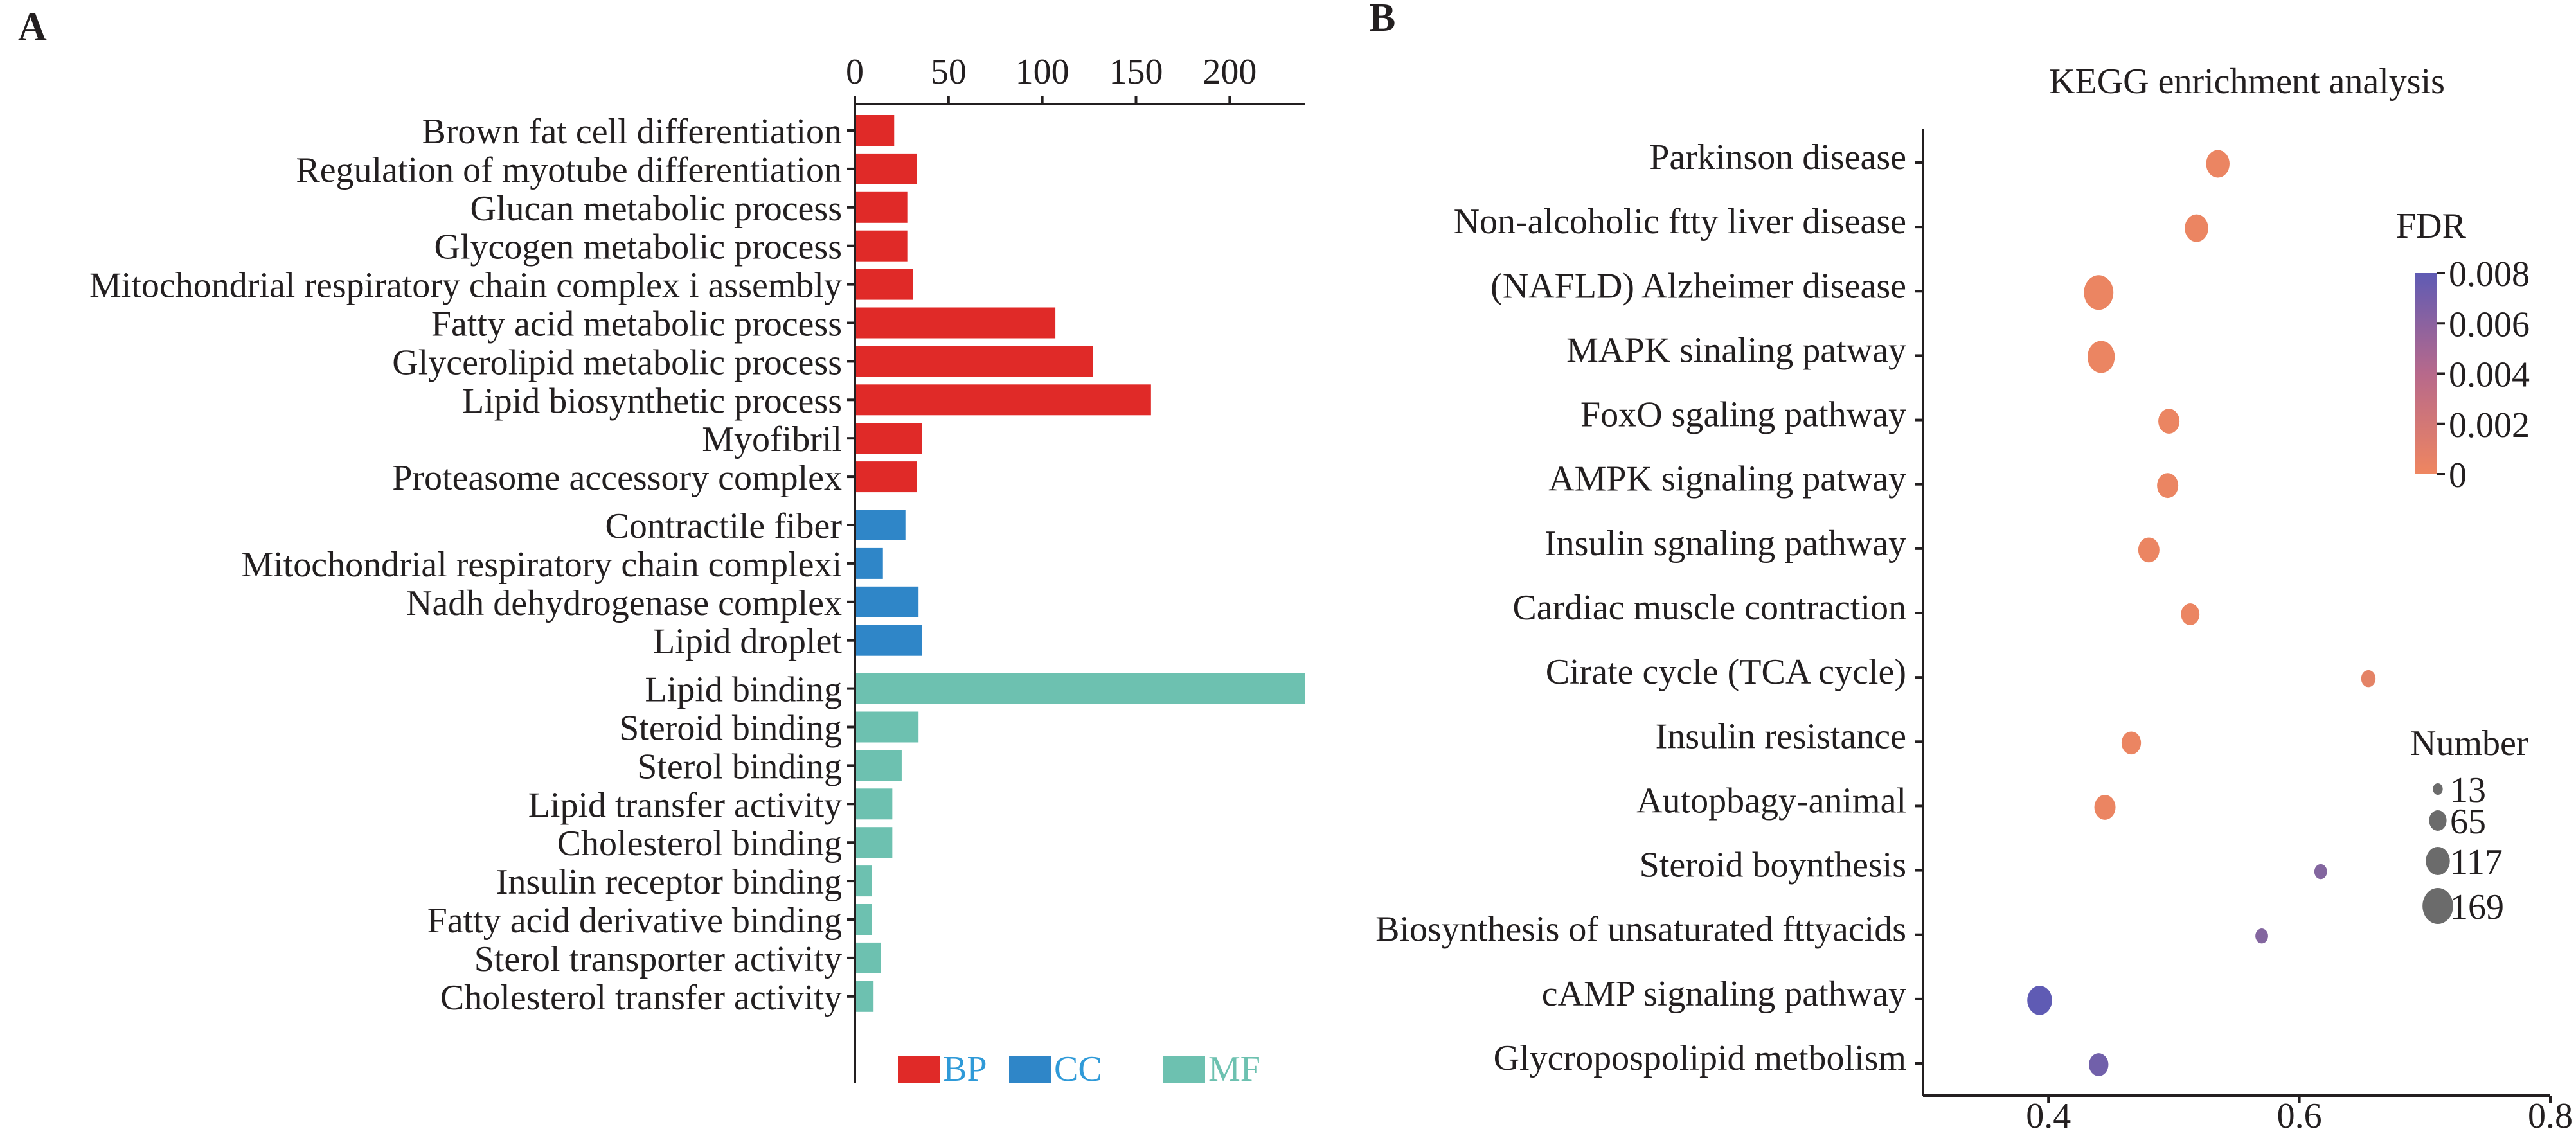 This screenshot has width=2576, height=1136. I want to click on pathway-label: AMPK signaling patway, so click(1727, 479).